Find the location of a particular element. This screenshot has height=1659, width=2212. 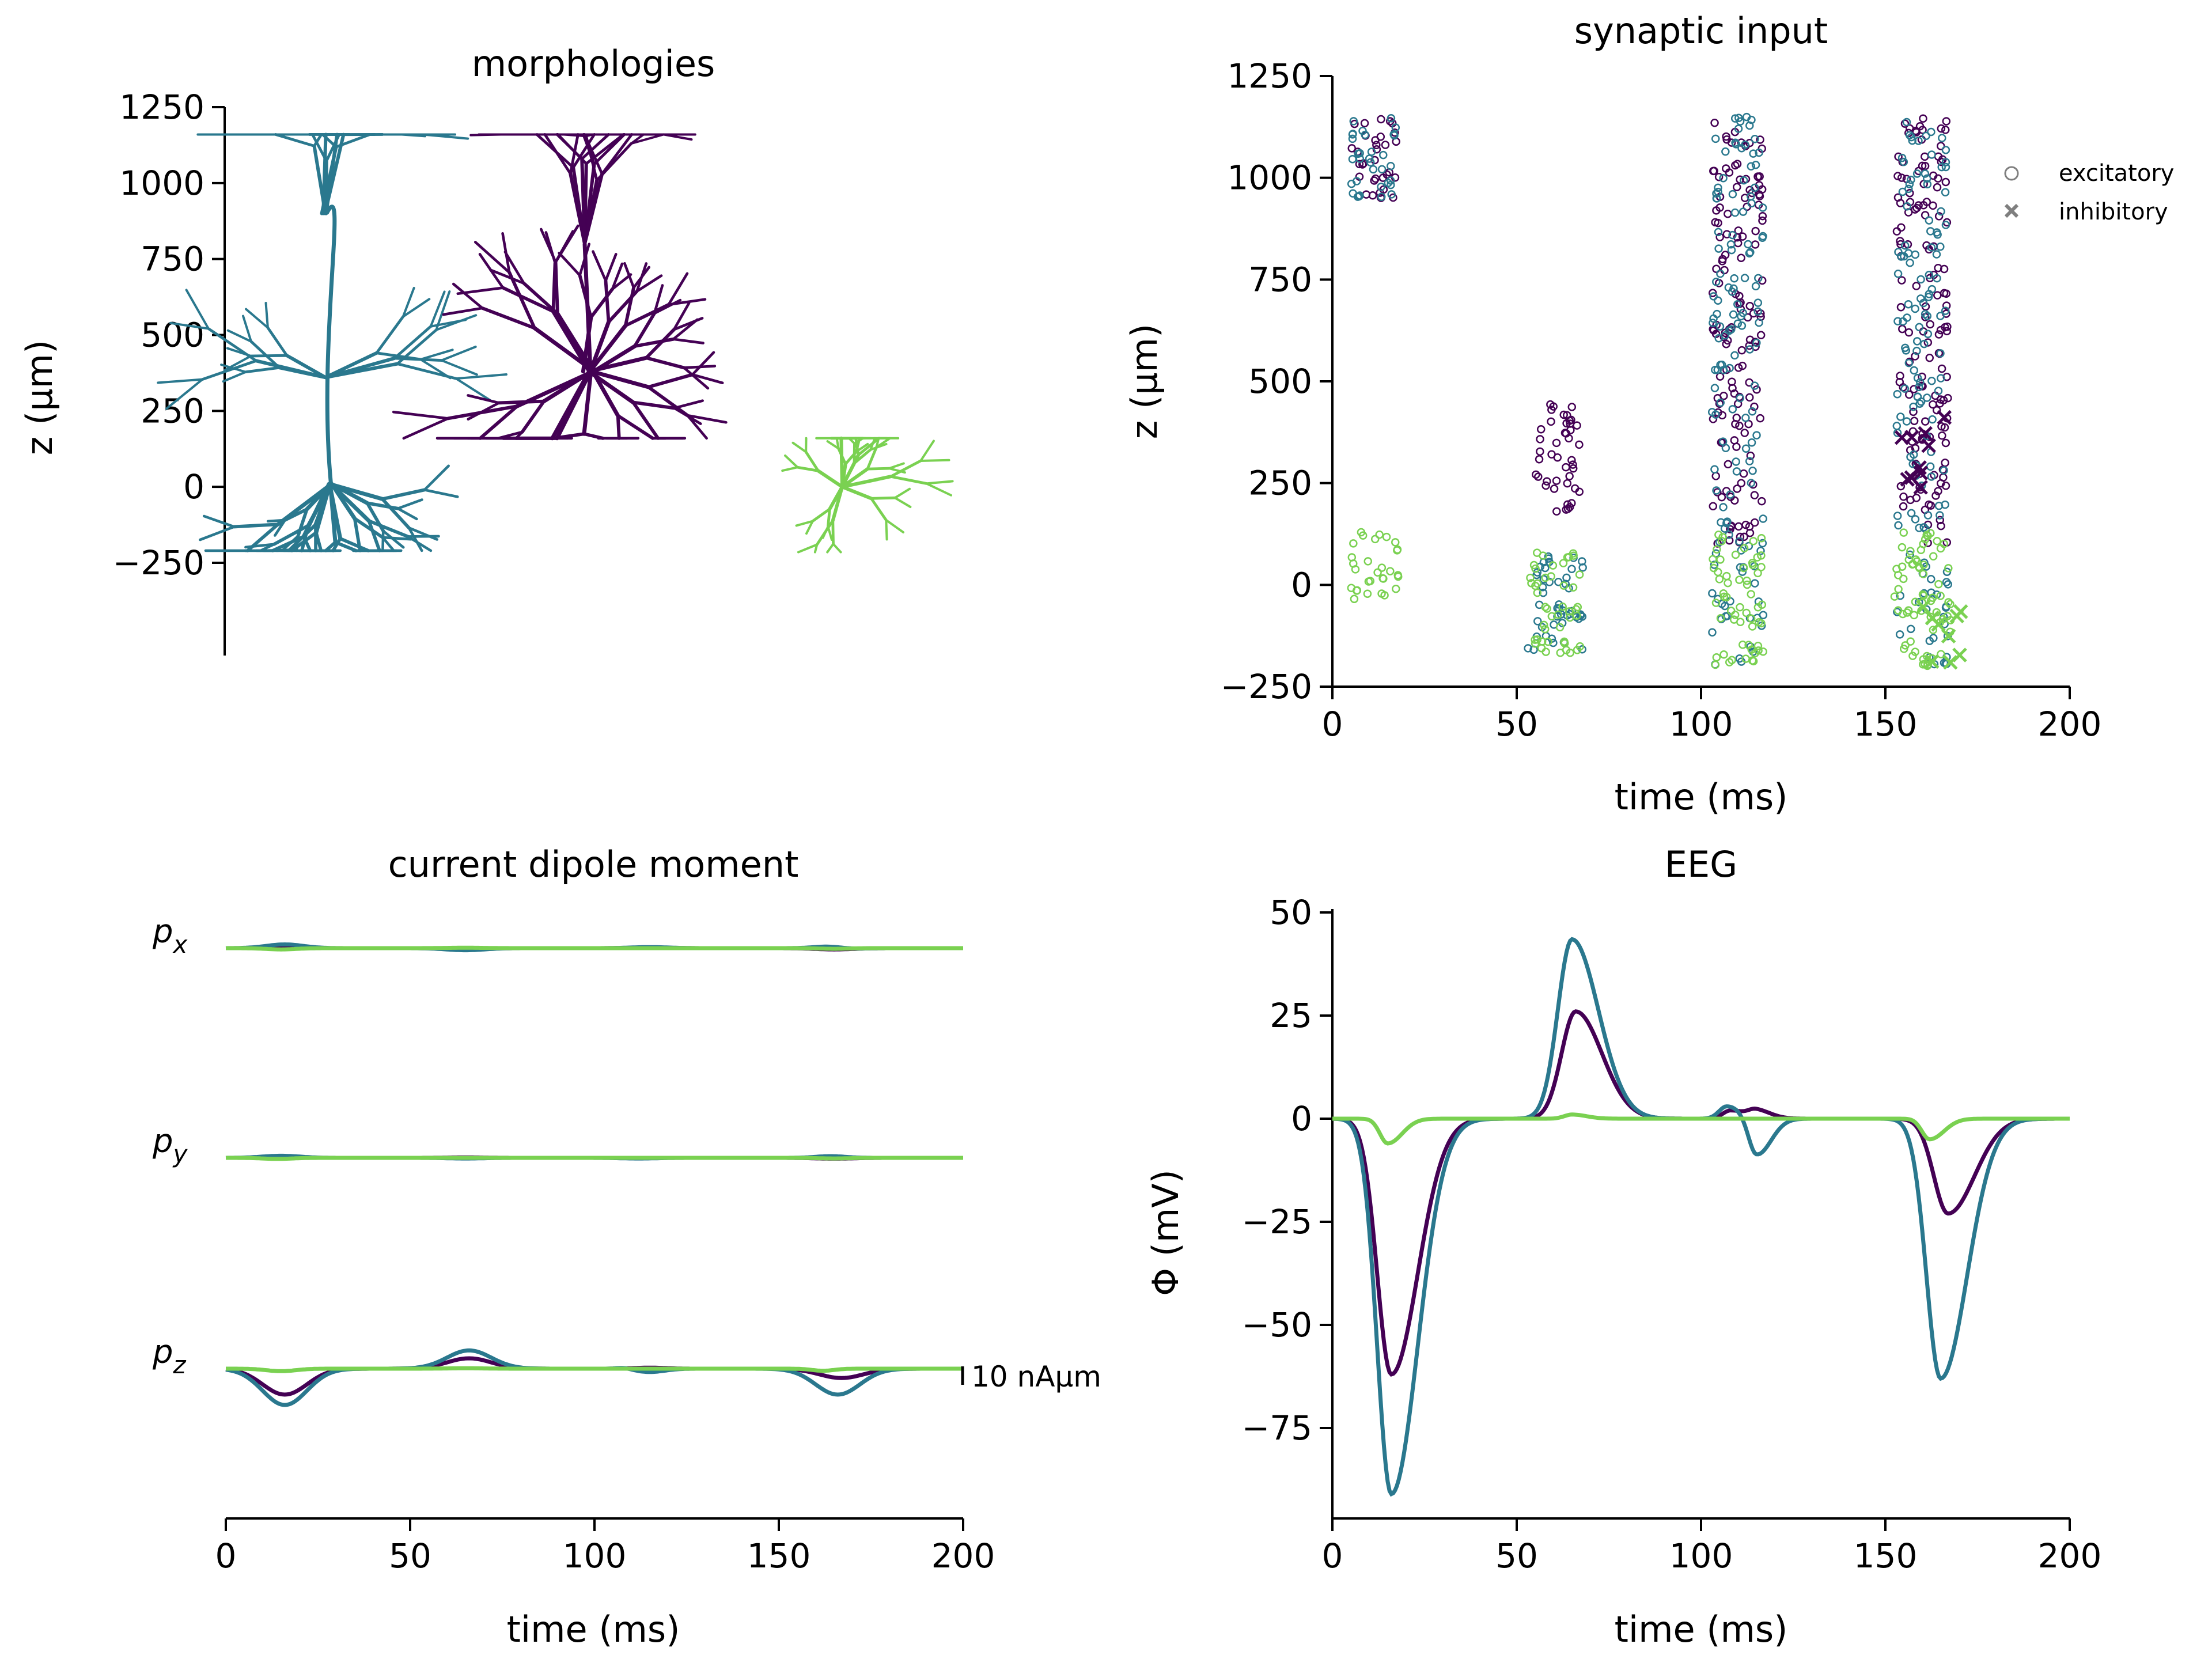

dipole-x-axis: 0 50 100 150 200 is located at coordinates (605, 1546).